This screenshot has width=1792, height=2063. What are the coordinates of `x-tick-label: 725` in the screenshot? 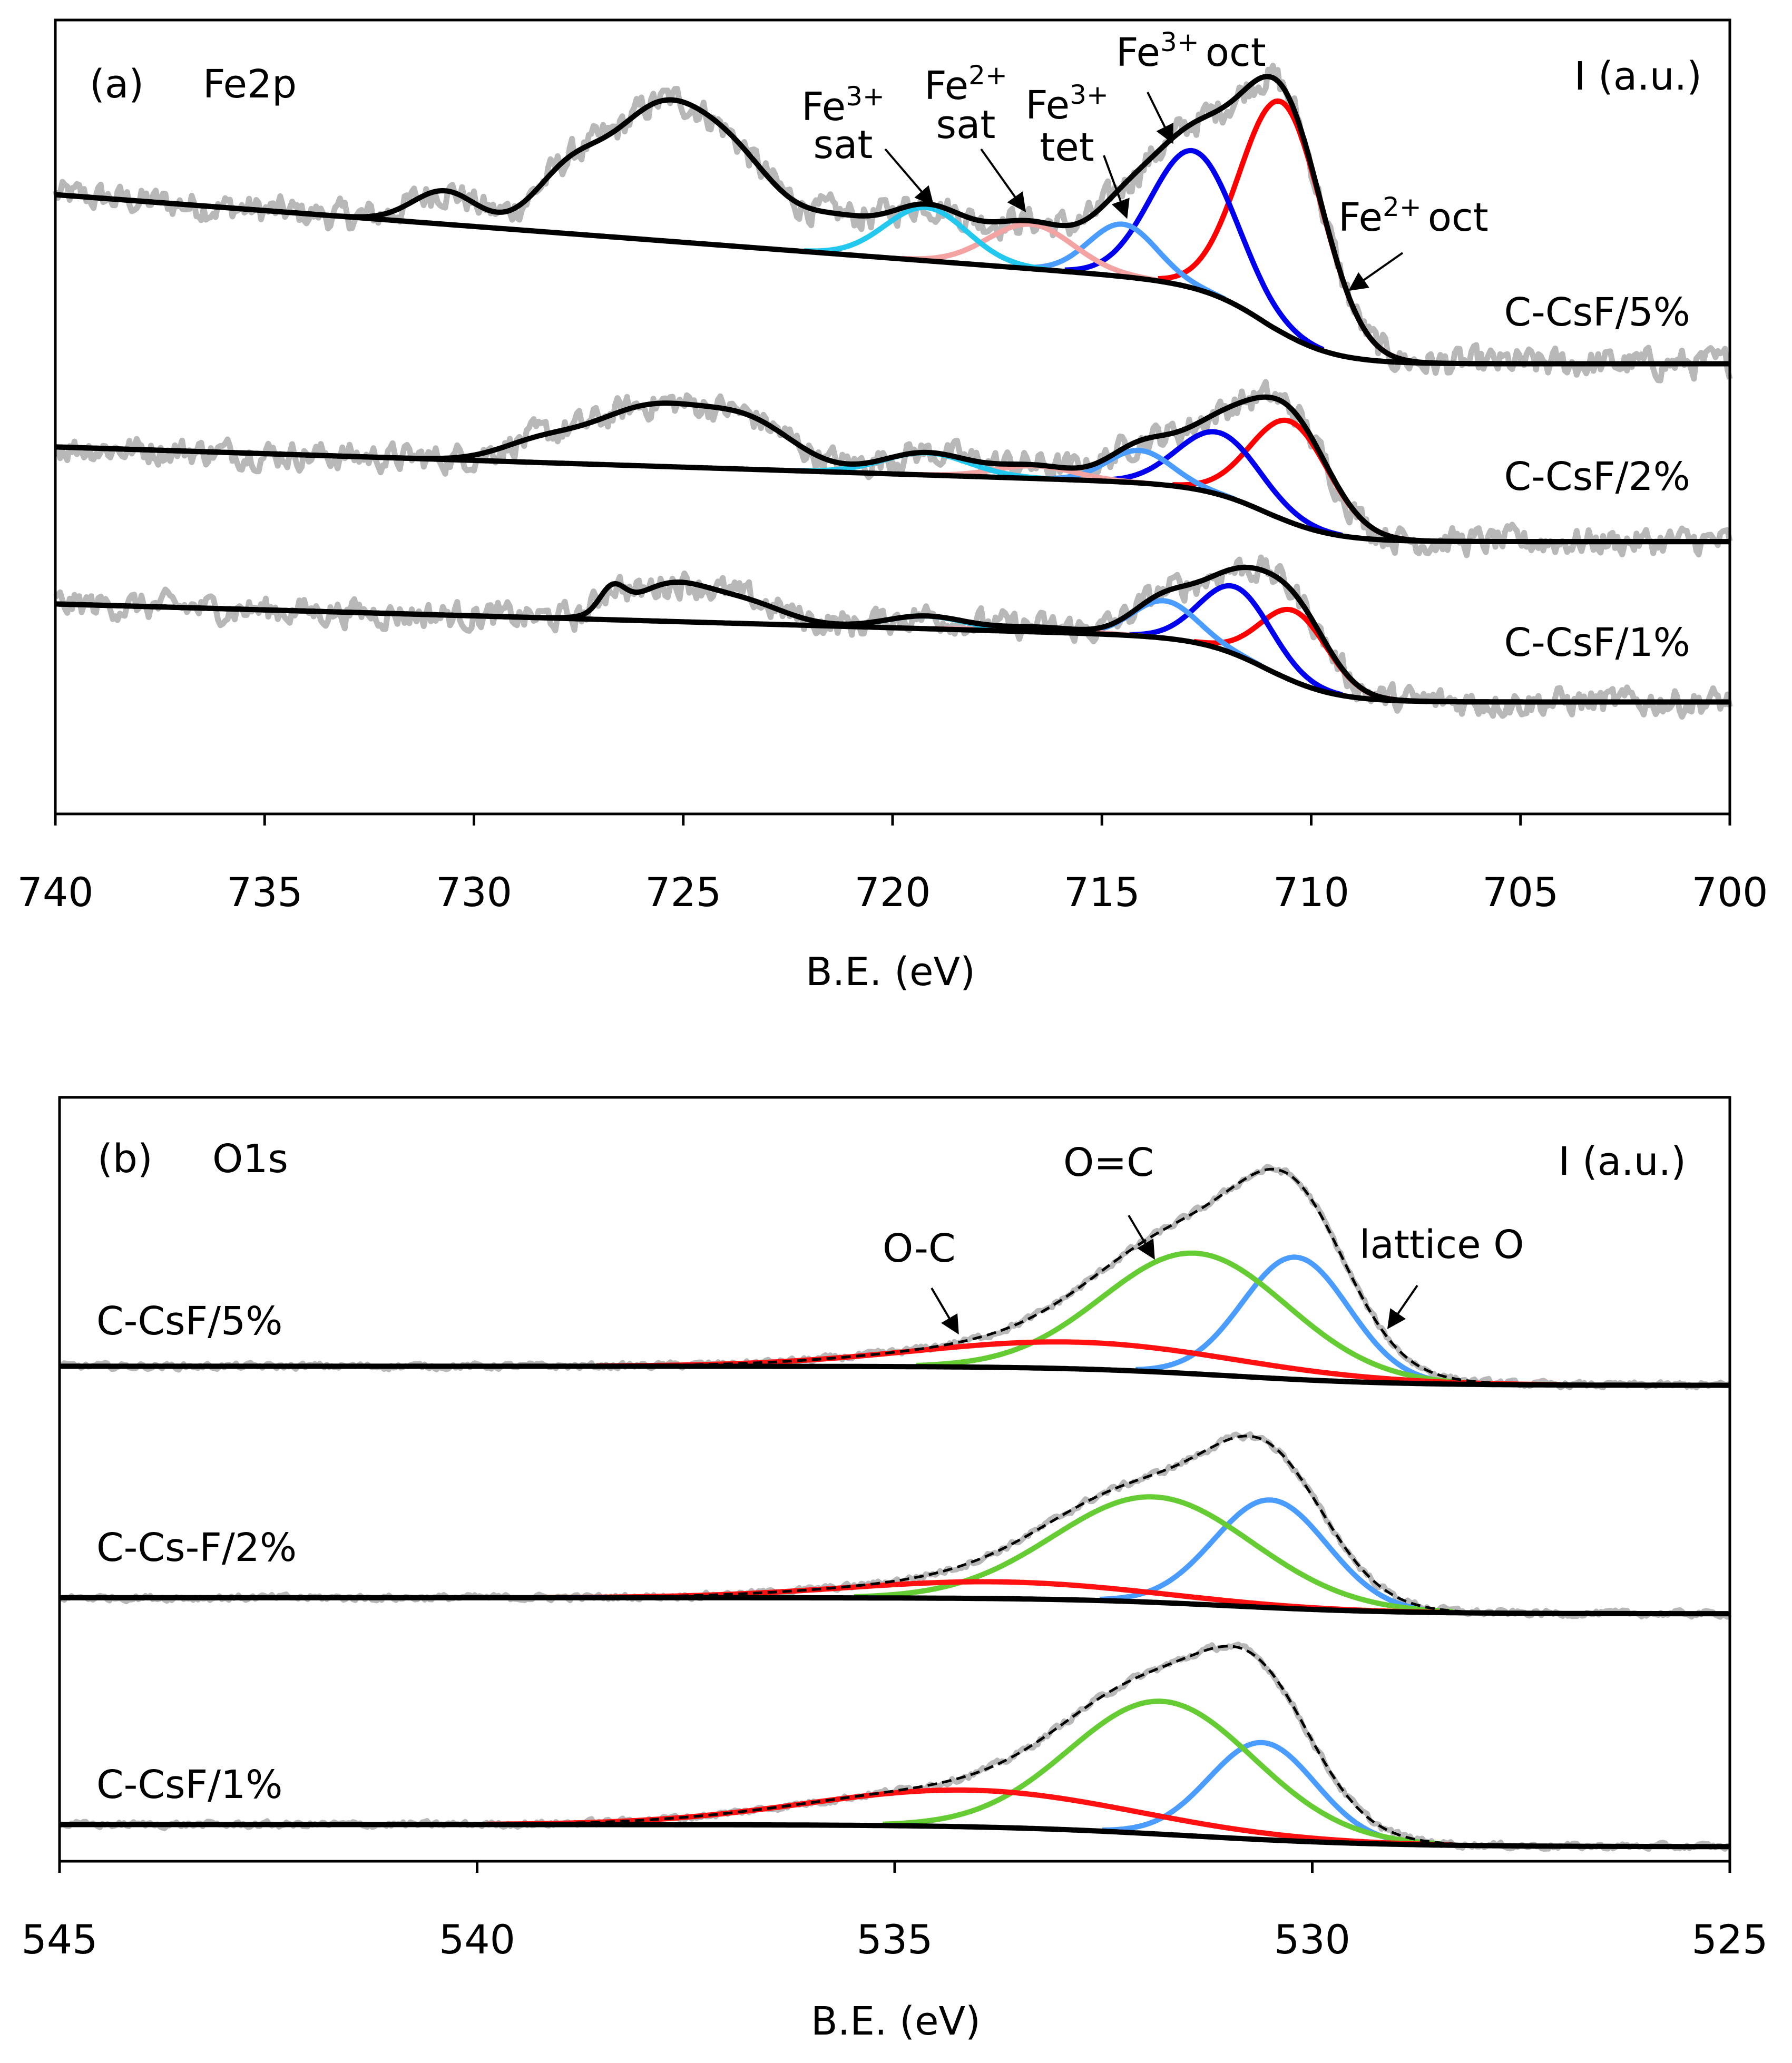 It's located at (683, 892).